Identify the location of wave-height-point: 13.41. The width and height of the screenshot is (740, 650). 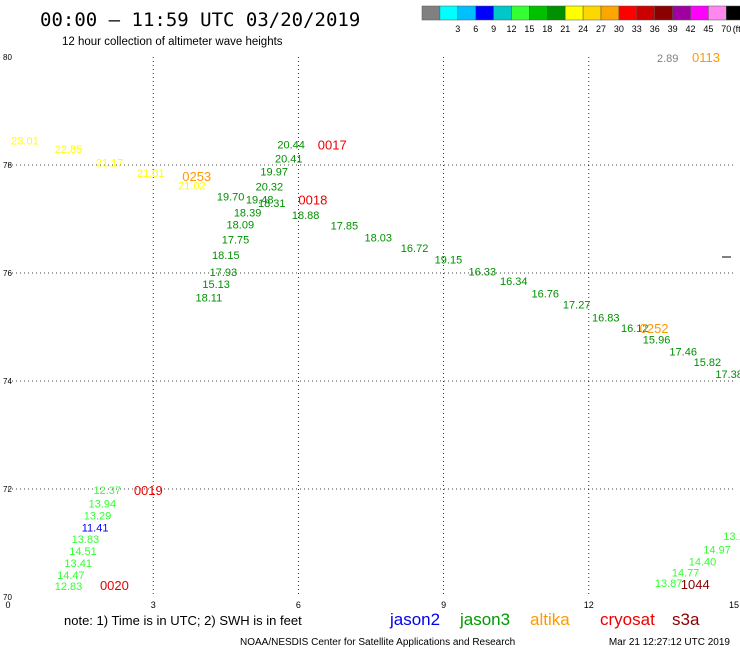
(78, 564).